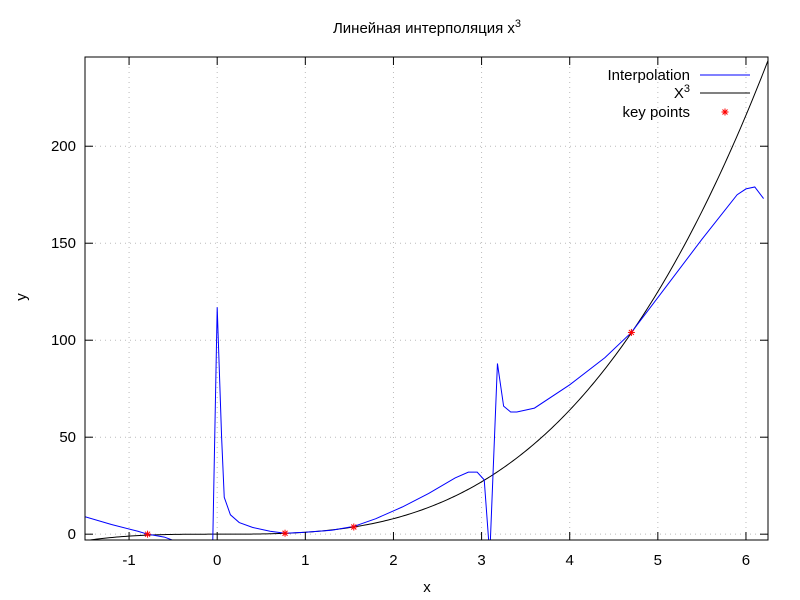 Image resolution: width=800 pixels, height=600 pixels. Describe the element at coordinates (656, 112) in the screenshot. I see `legend-label-key-points: key points` at that location.